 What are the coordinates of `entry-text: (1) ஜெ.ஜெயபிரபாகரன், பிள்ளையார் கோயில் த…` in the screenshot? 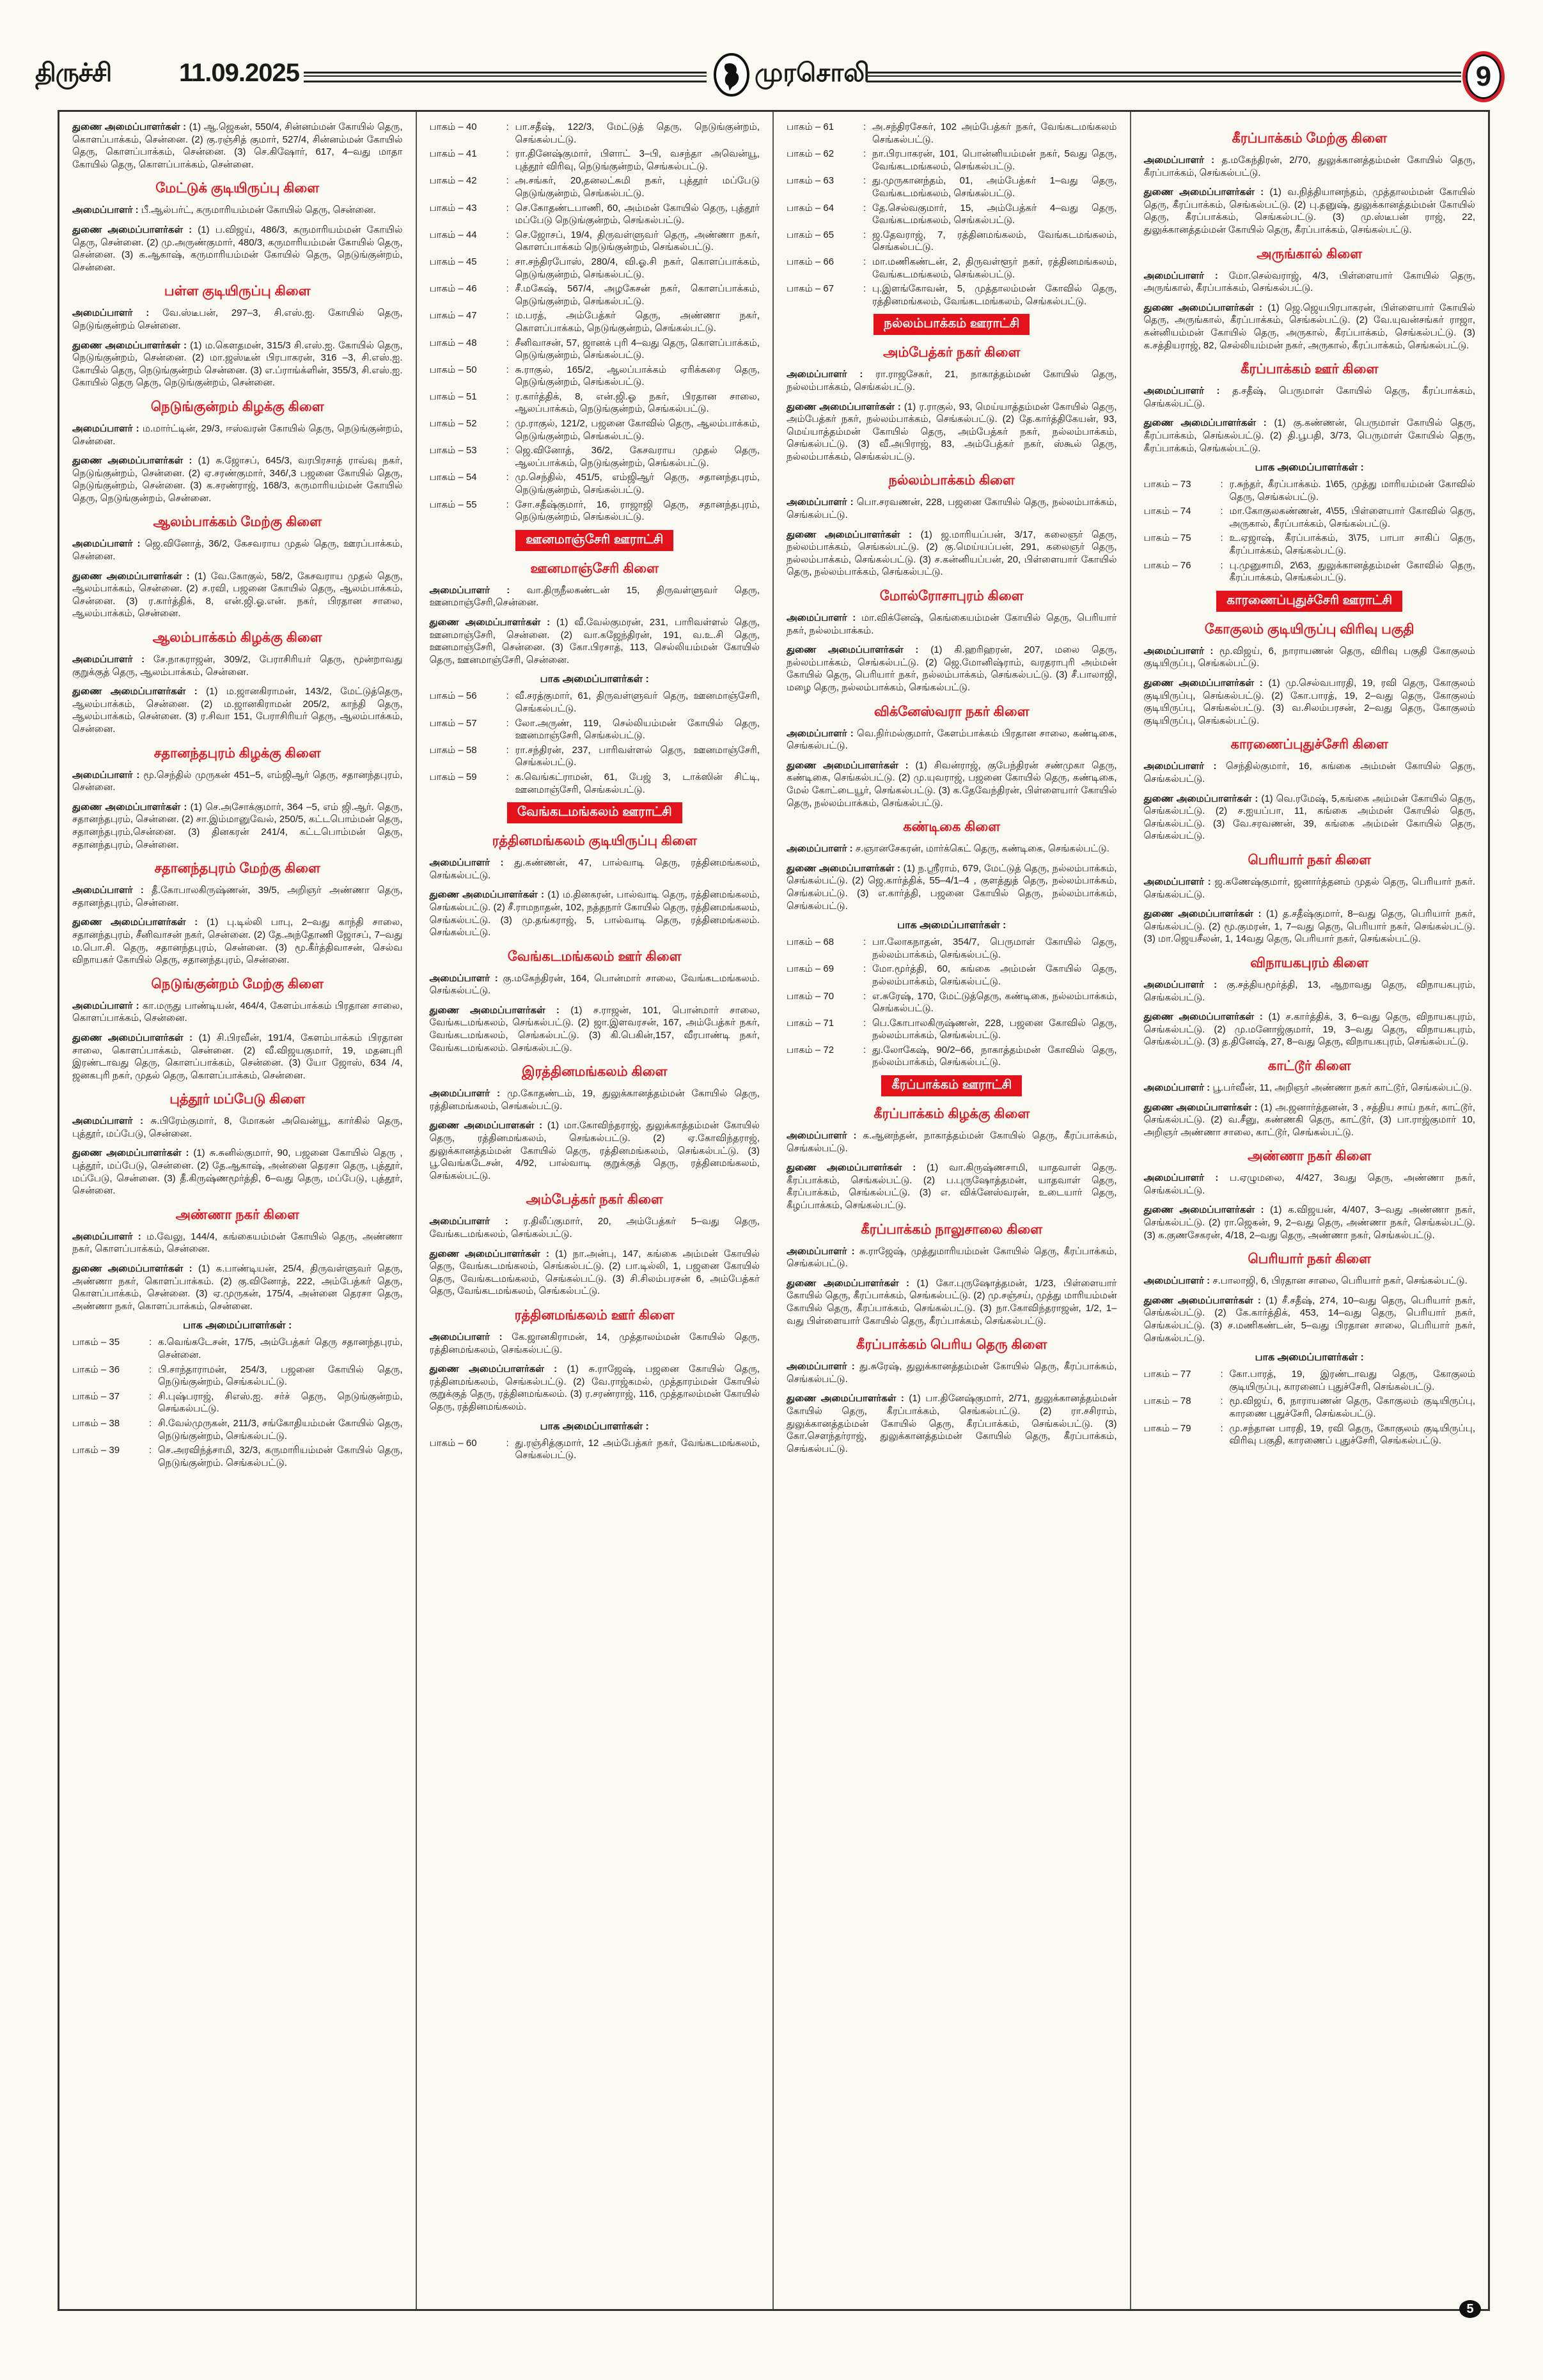 It's located at (1309, 326).